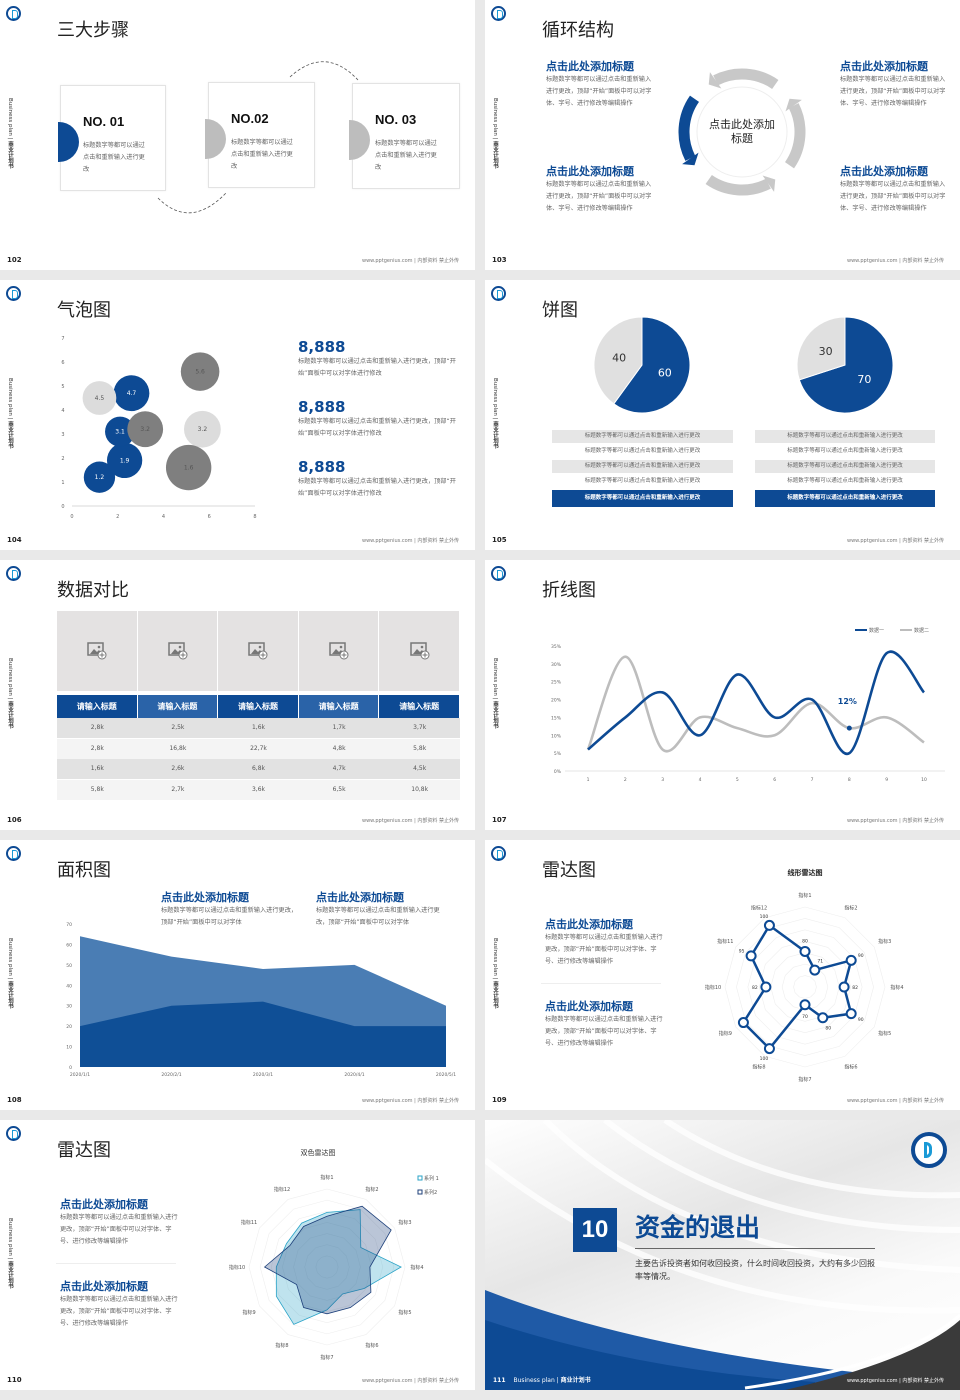  What do you see at coordinates (62, 363) in the screenshot?
I see `y-tick-label: 6` at bounding box center [62, 363].